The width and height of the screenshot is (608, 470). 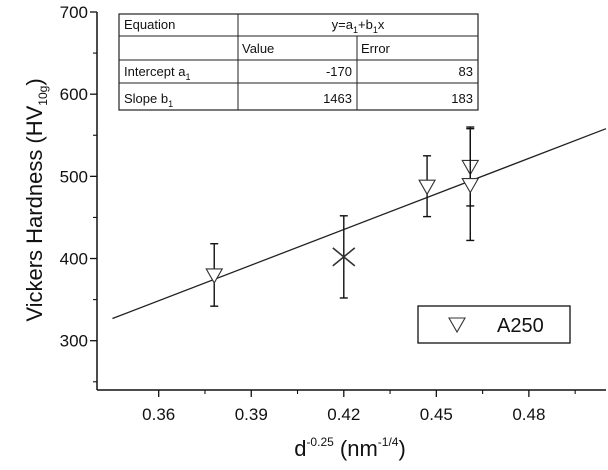 I want to click on x-tick-label: 0.36, so click(x=158, y=414).